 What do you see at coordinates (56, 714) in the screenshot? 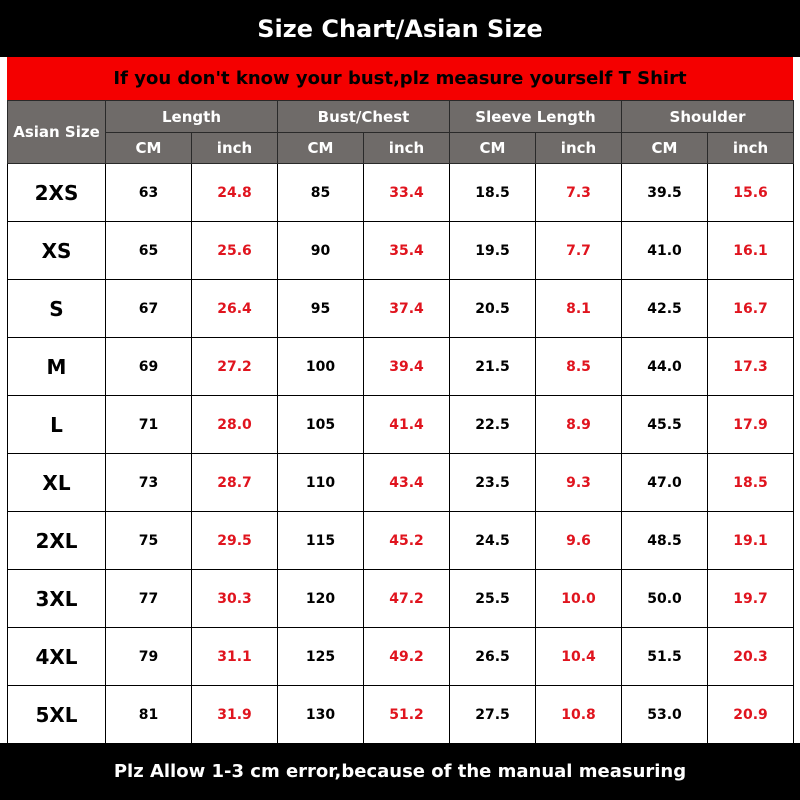
I see `size-label: 5XL` at bounding box center [56, 714].